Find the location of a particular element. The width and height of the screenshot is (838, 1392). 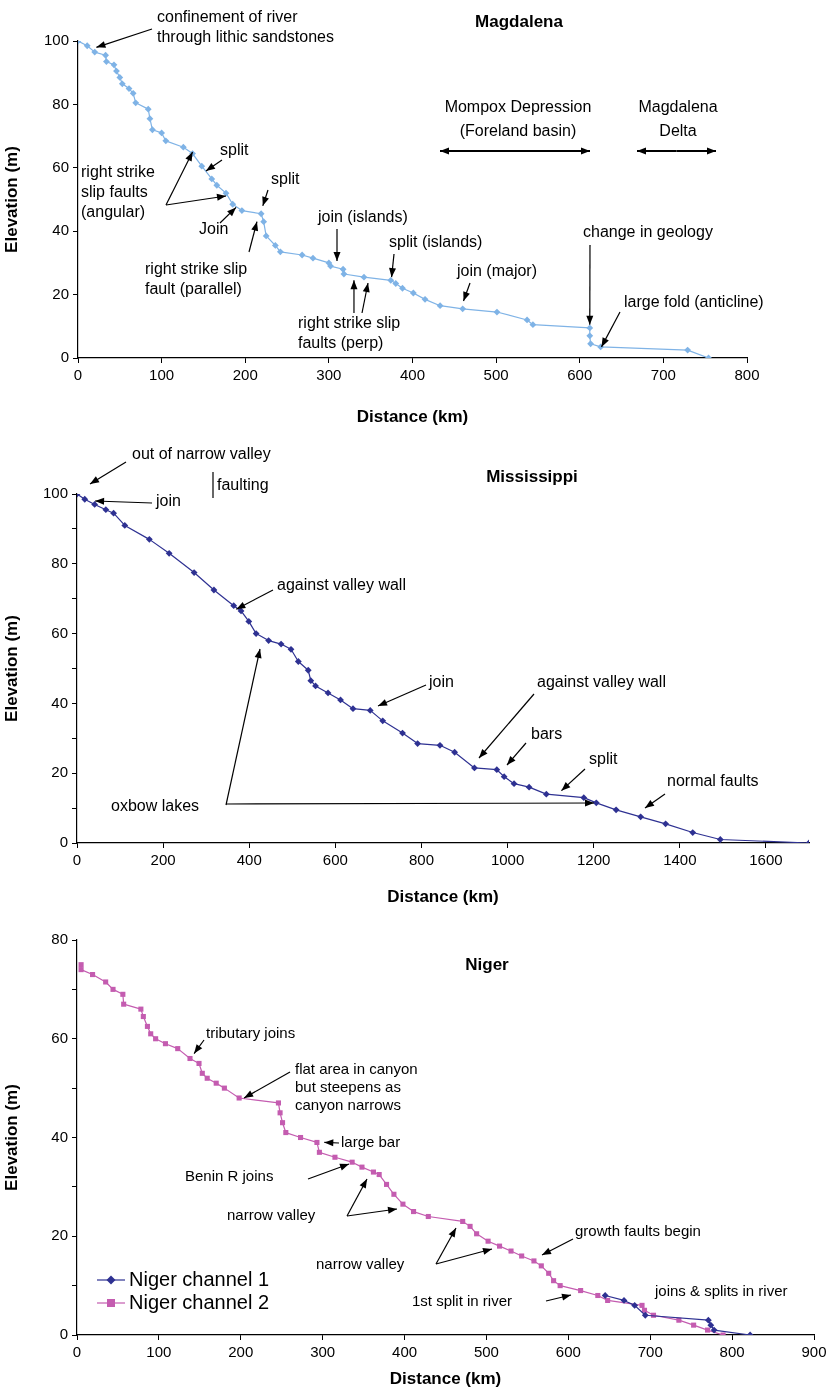

annotation: change in geology is located at coordinates (648, 232).